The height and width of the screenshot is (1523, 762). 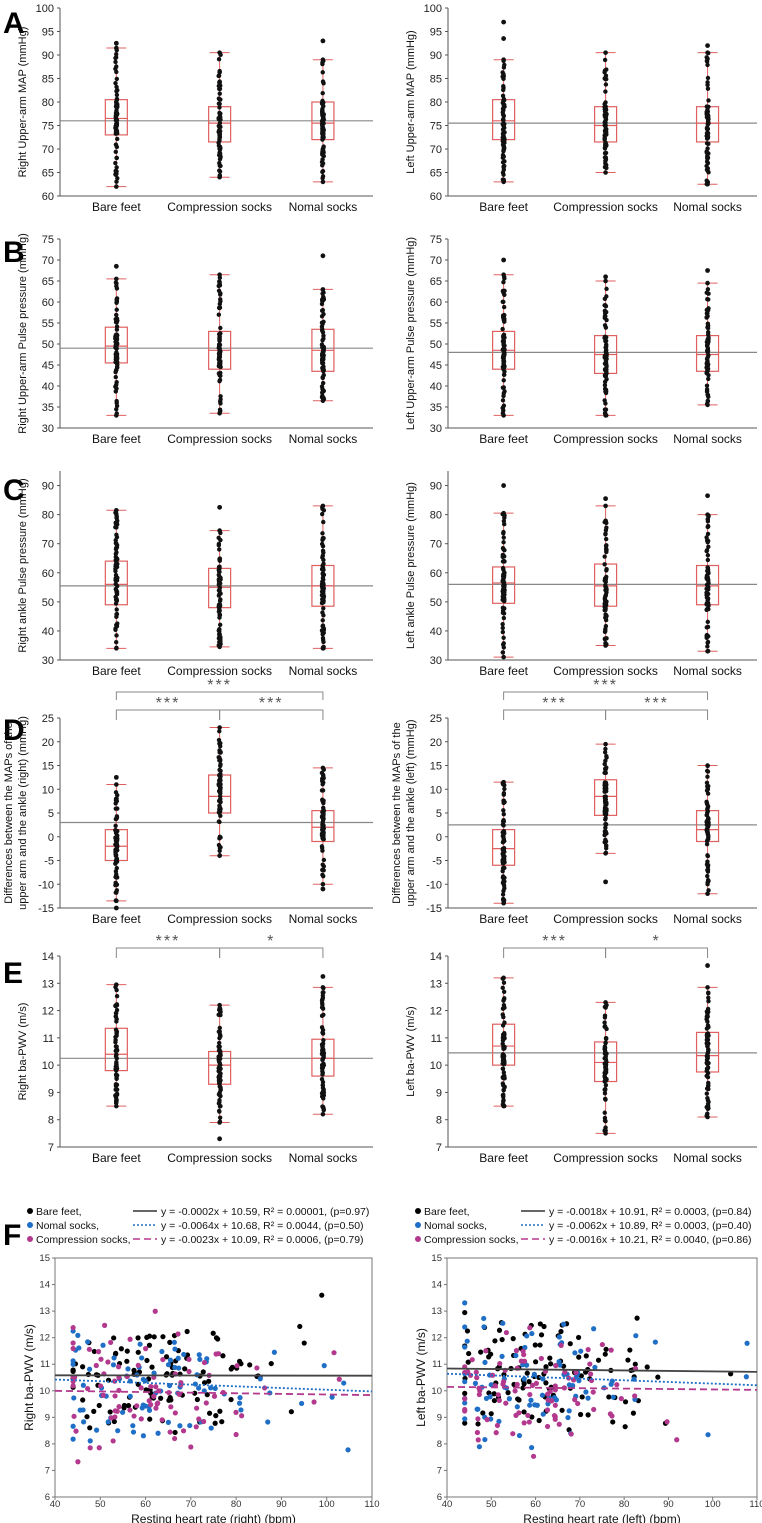 What do you see at coordinates (436, 366) in the screenshot?
I see `y-tick-label: 45` at bounding box center [436, 366].